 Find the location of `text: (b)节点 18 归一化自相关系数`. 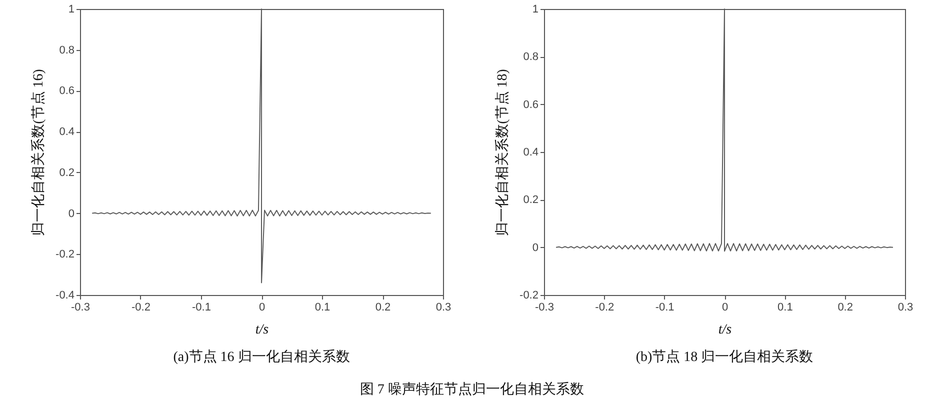

text: (b)节点 18 归一化自相关系数 is located at coordinates (725, 357).